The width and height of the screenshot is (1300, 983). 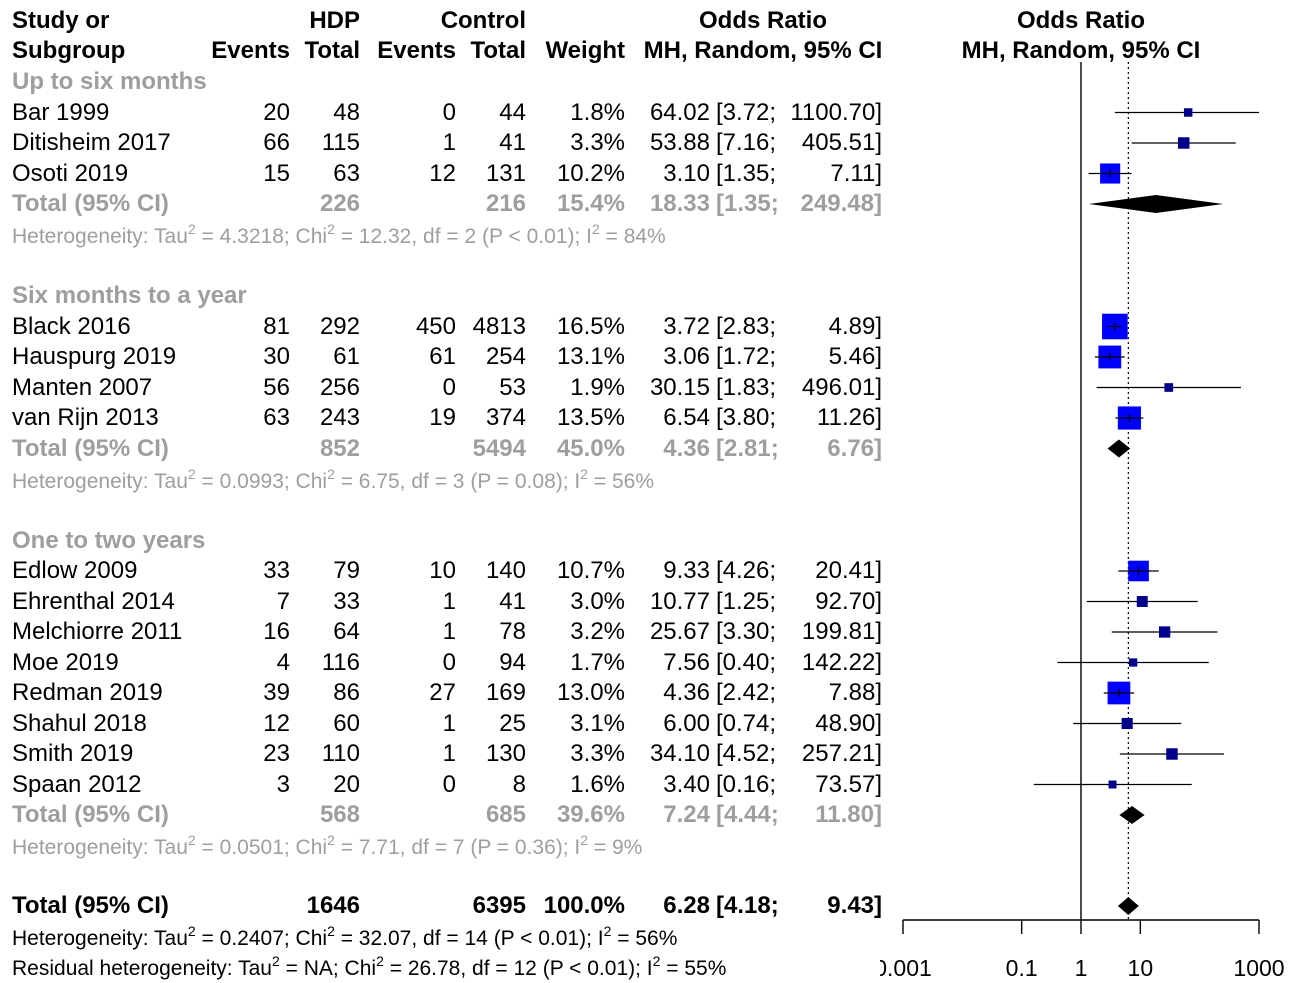 I want to click on overall-diamond, so click(x=1128, y=906).